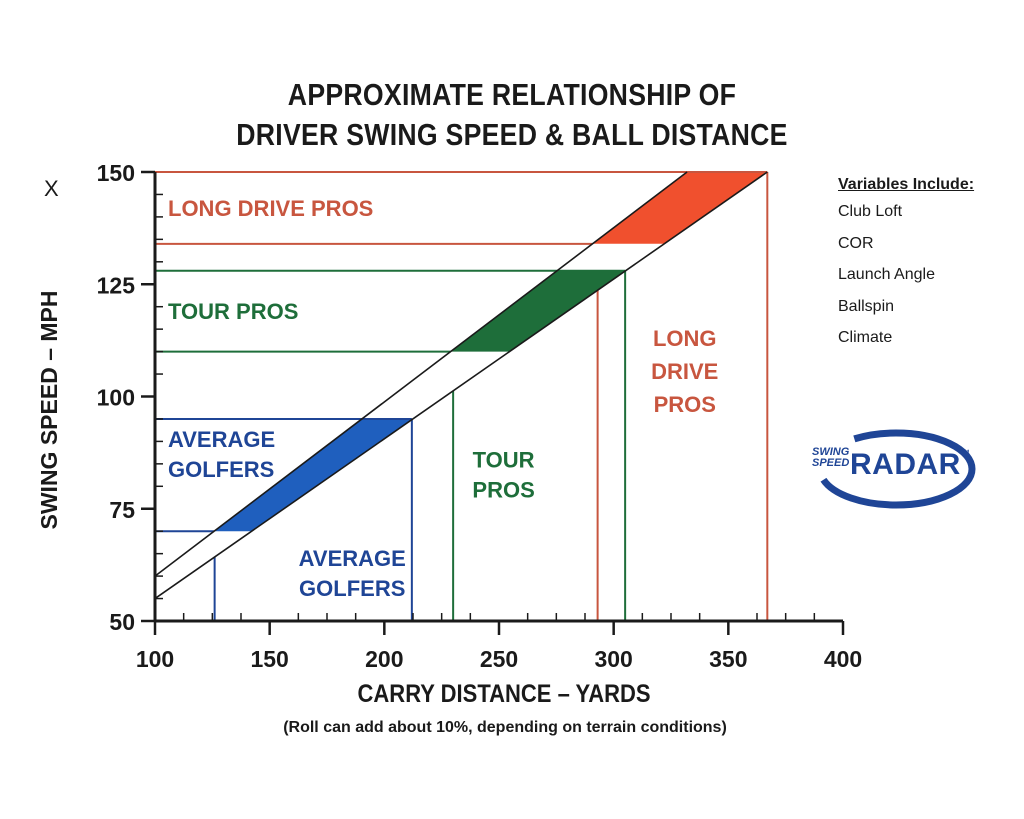  Describe the element at coordinates (906, 314) in the screenshot. I see `variable-item: Ballspin` at that location.